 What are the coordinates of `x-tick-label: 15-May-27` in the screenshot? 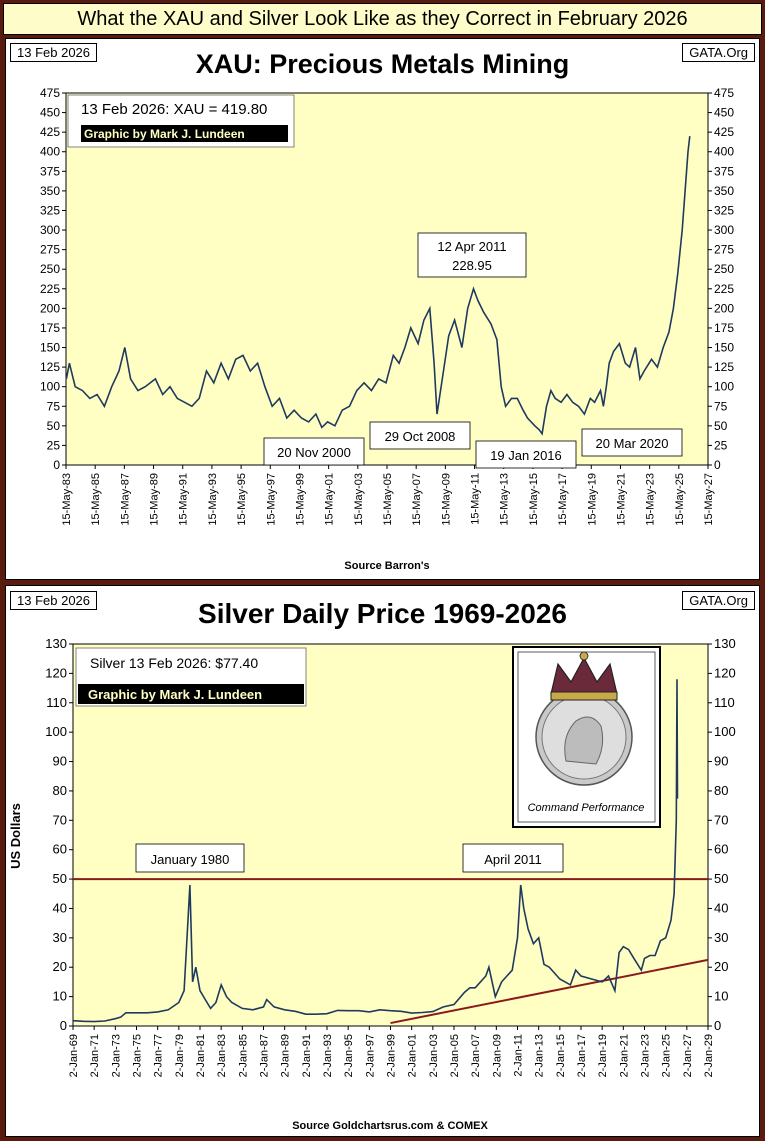 It's located at (709, 499).